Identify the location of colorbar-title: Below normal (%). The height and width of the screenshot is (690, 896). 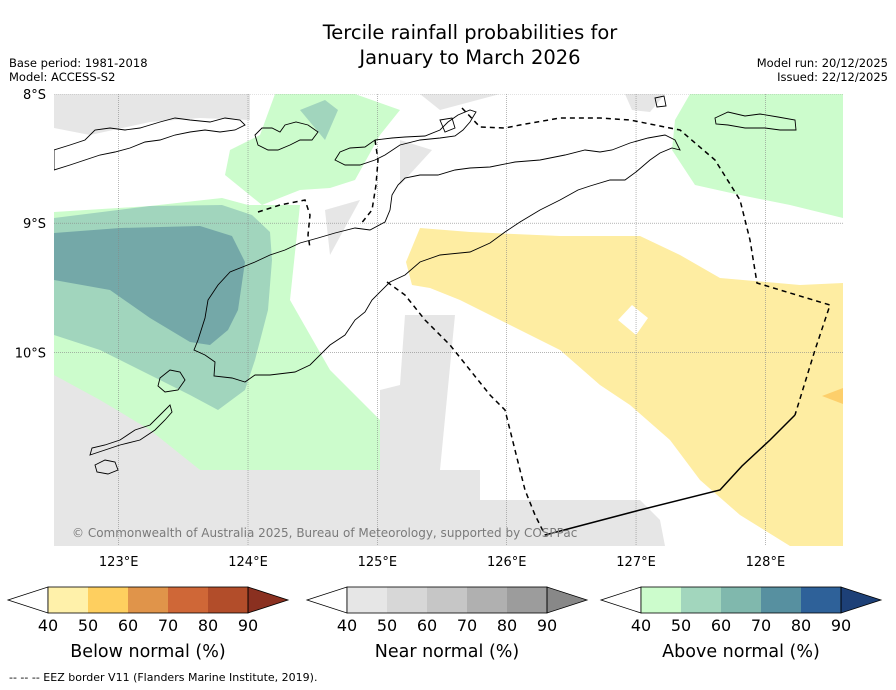
(147, 652).